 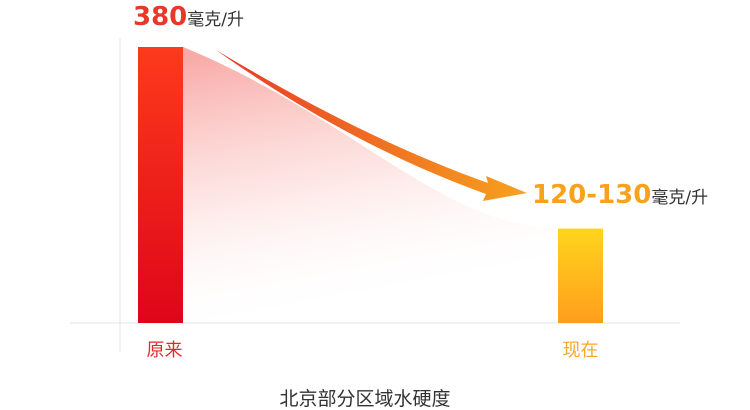 What do you see at coordinates (165, 350) in the screenshot?
I see `category-label-before: 原来` at bounding box center [165, 350].